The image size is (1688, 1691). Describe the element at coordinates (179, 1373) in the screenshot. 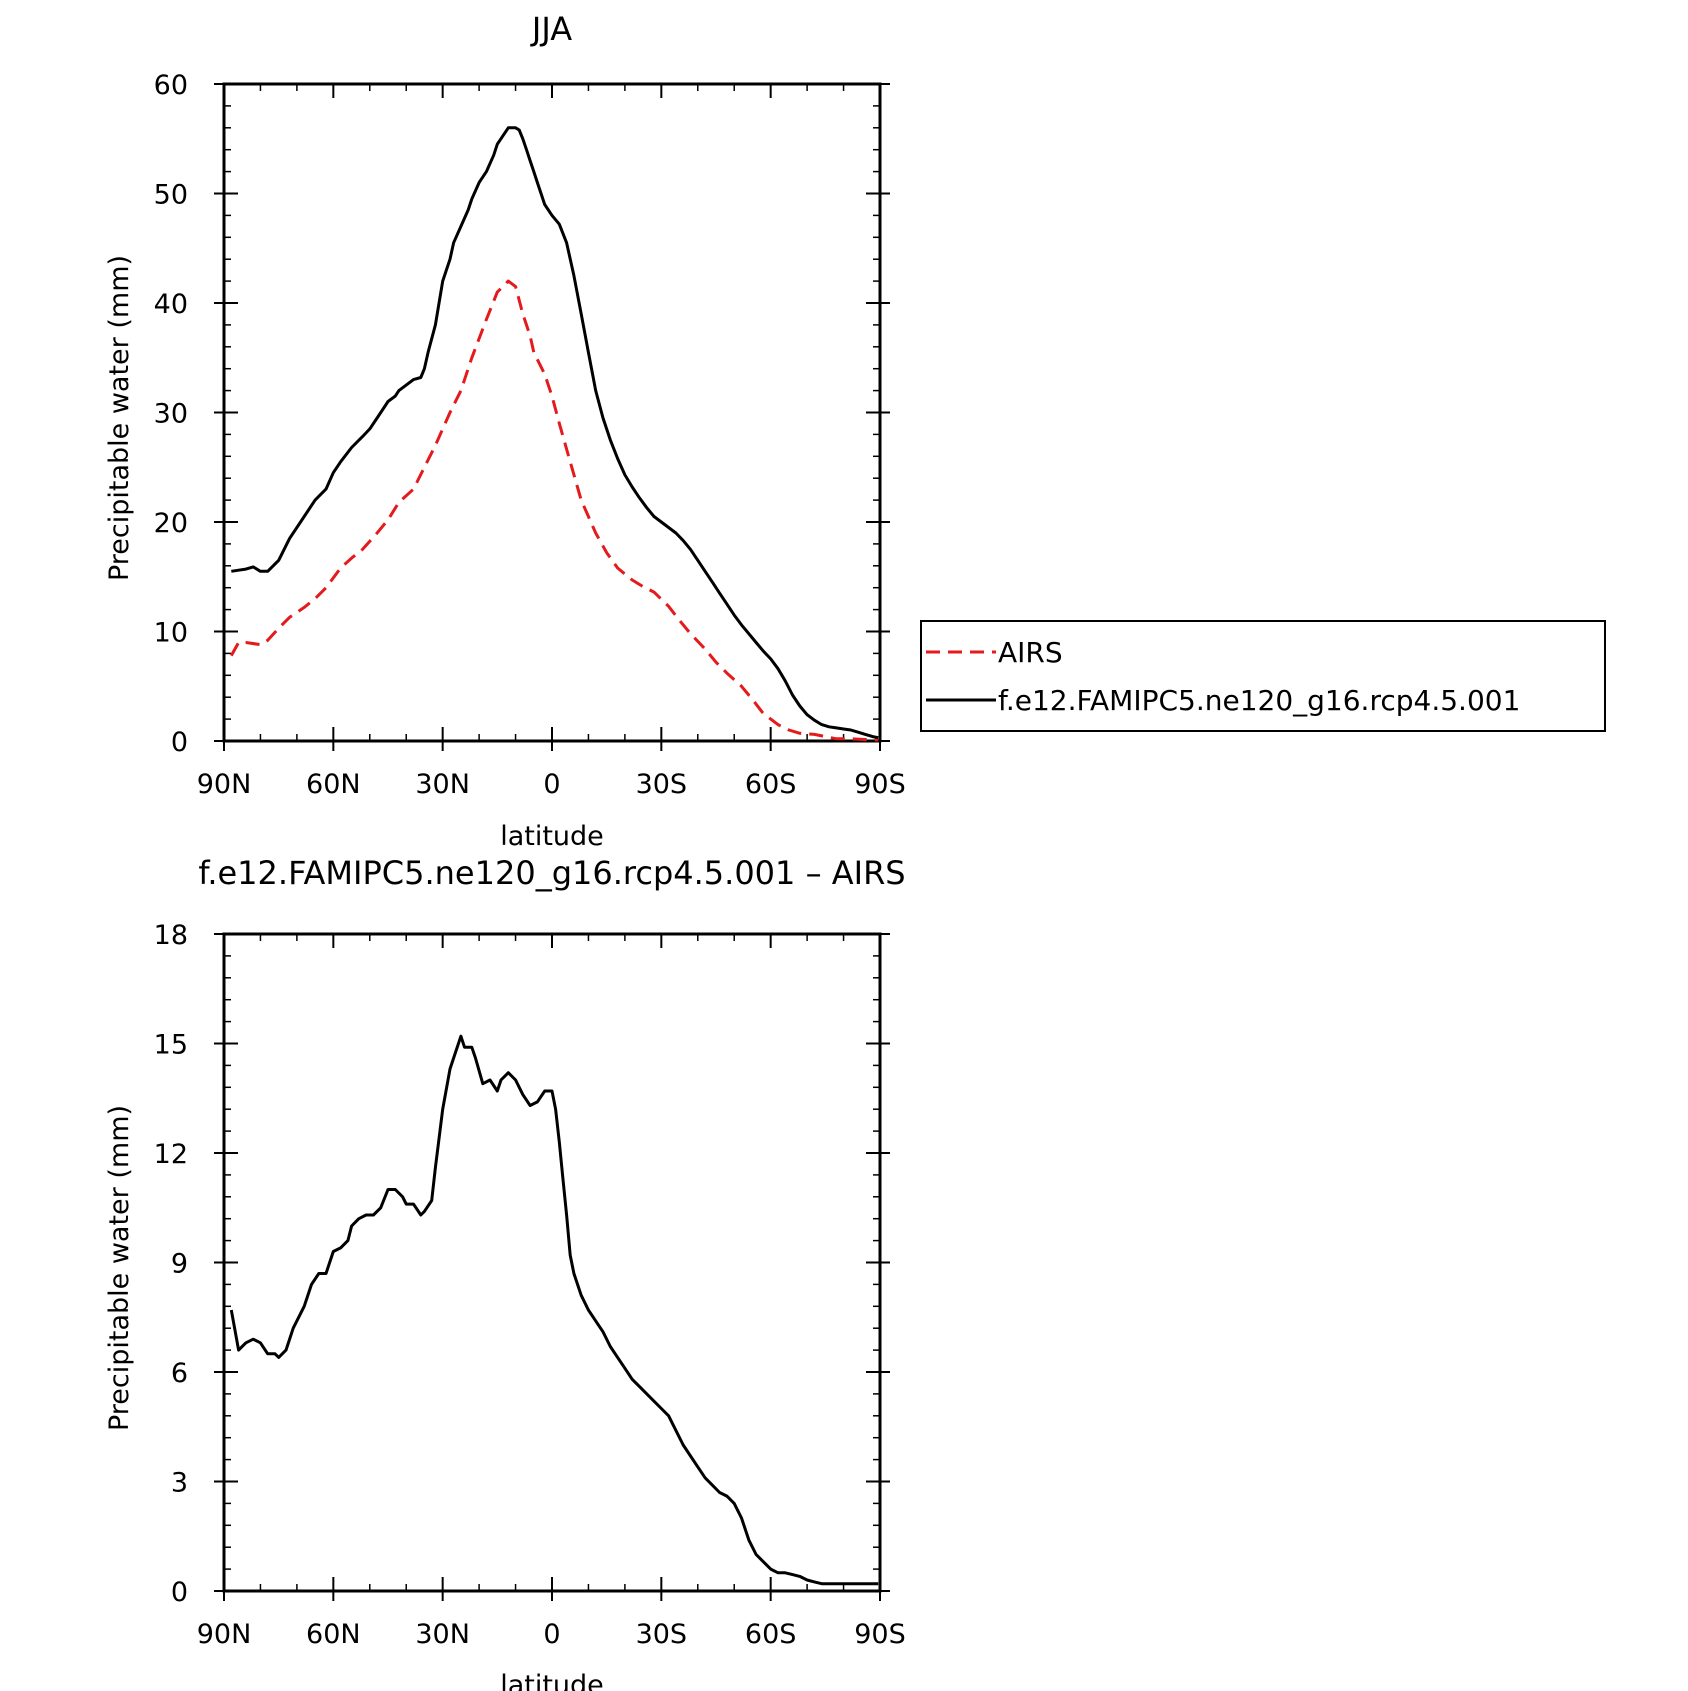

I see `bottom-y-tick-label: 6` at that location.